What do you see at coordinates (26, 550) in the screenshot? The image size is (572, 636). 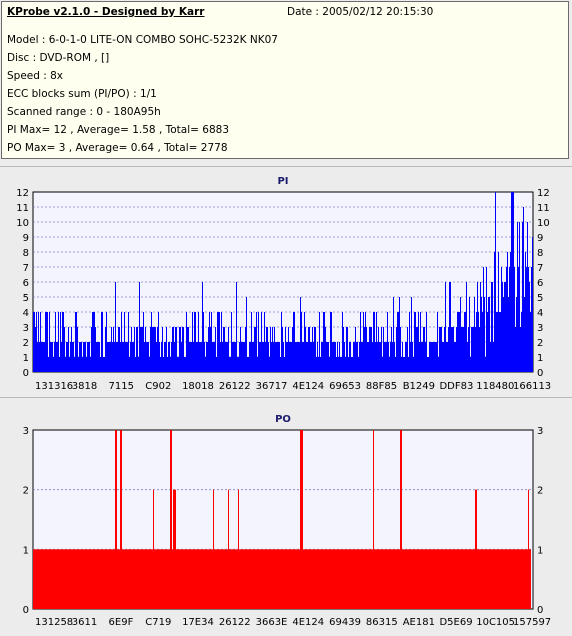 I see `y-tick-label: 1` at bounding box center [26, 550].